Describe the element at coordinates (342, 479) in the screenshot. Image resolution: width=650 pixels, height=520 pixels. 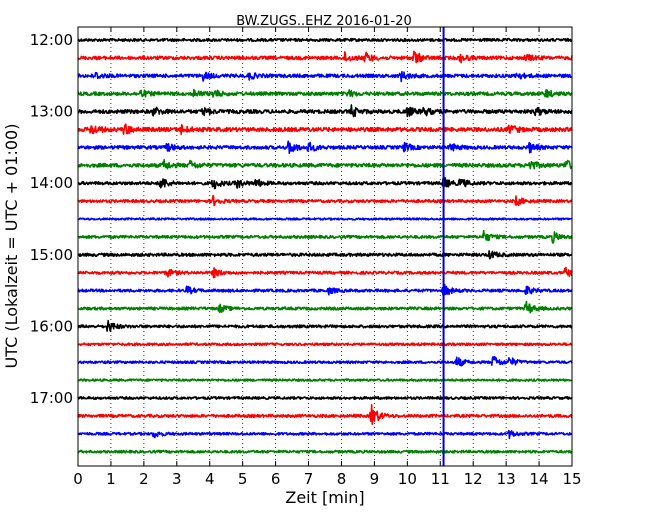
I see `x-tick-label: 8` at that location.